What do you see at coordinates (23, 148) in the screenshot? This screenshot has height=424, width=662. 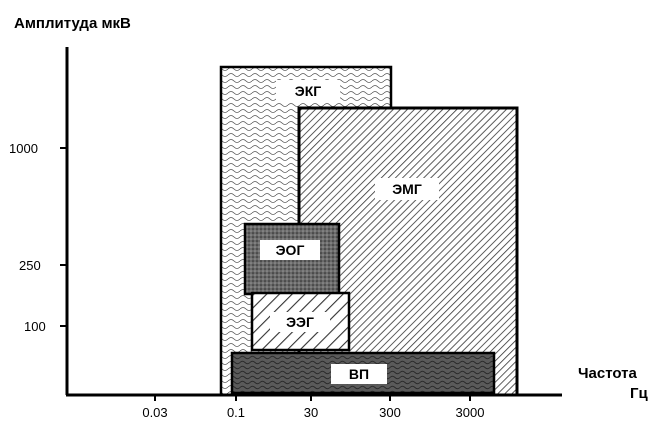 I see `y-tick-label: 1000` at bounding box center [23, 148].